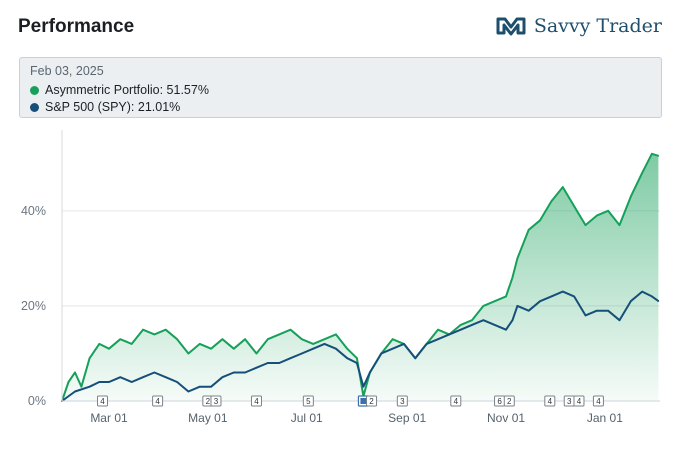  What do you see at coordinates (506, 418) in the screenshot?
I see `x-tick-label: Nov 01` at bounding box center [506, 418].